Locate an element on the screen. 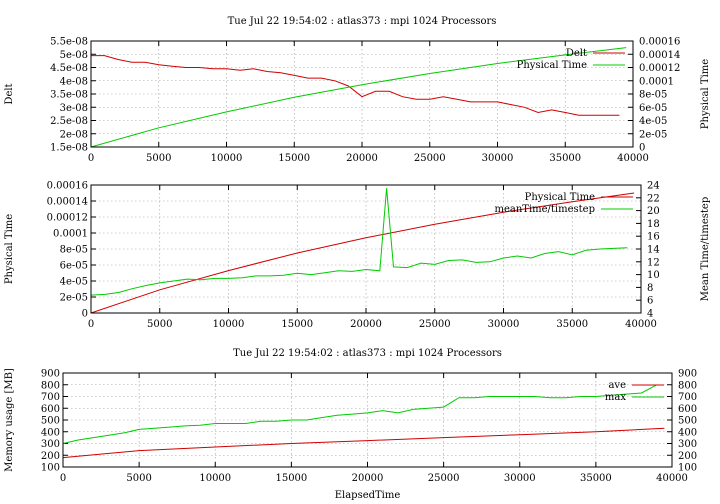 The image size is (720, 504). y-tick-label: 300 is located at coordinates (50, 444).